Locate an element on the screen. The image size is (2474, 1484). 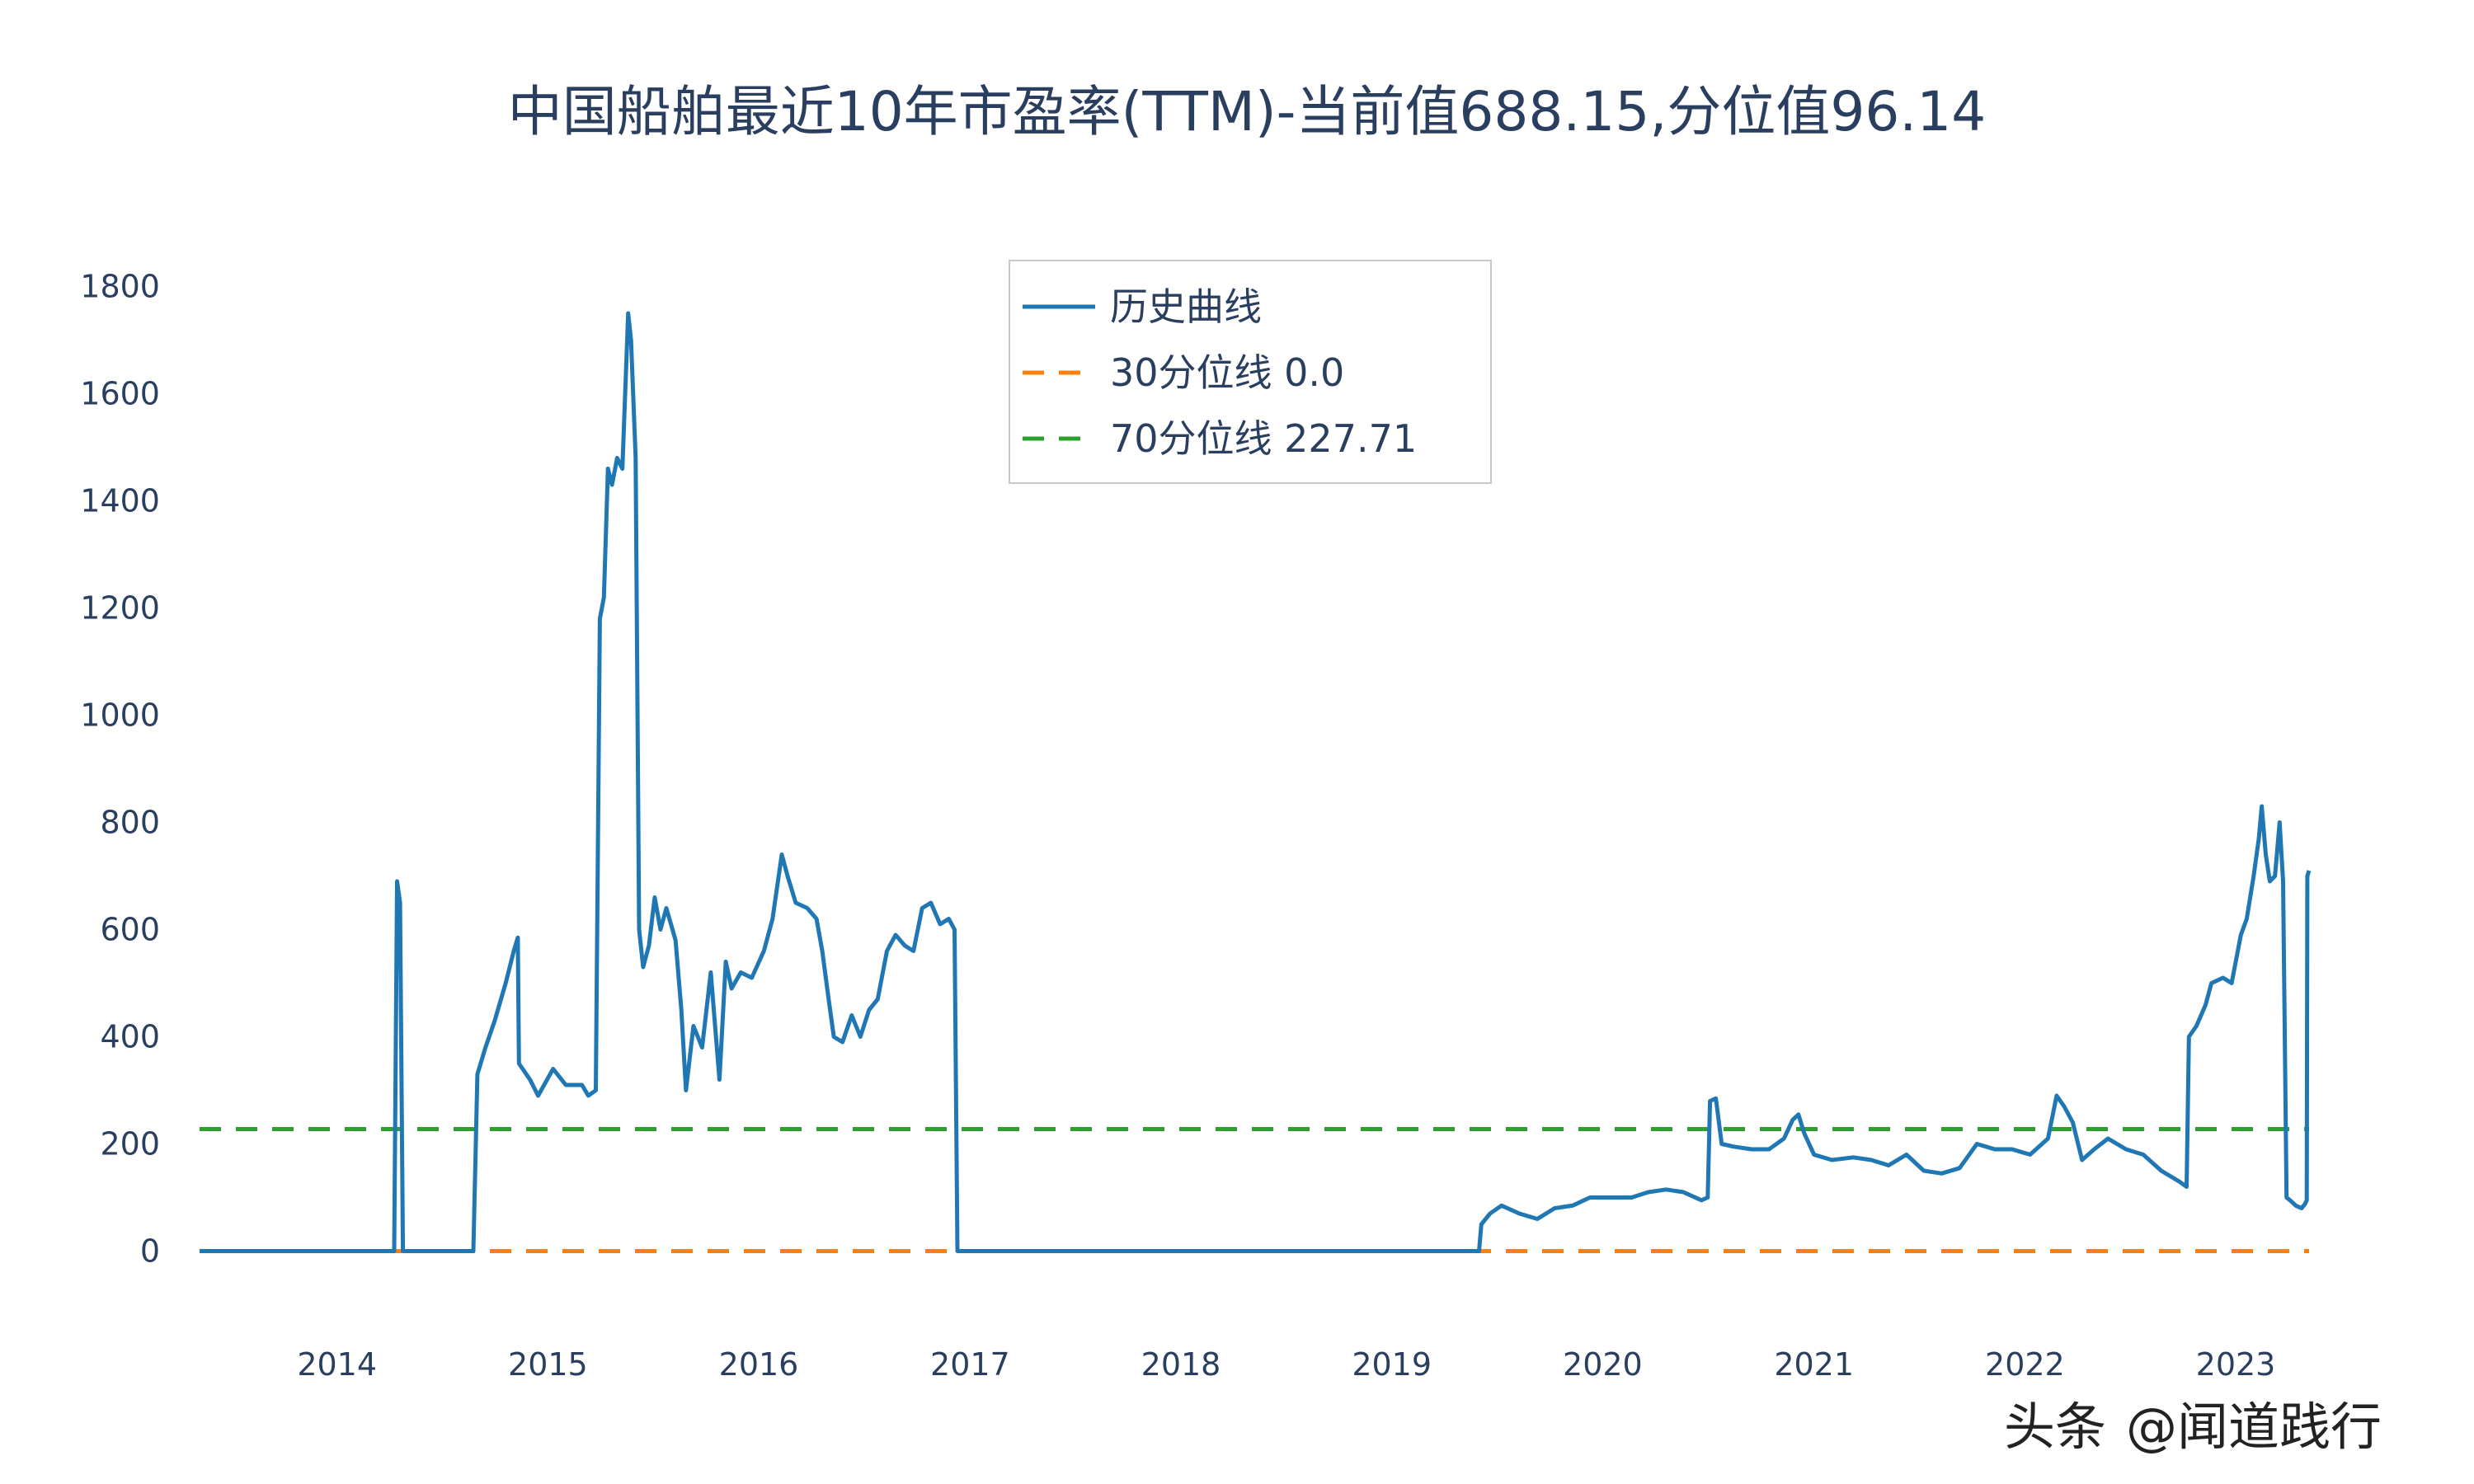
y-tick-label-1800: 1800 is located at coordinates (120, 287).